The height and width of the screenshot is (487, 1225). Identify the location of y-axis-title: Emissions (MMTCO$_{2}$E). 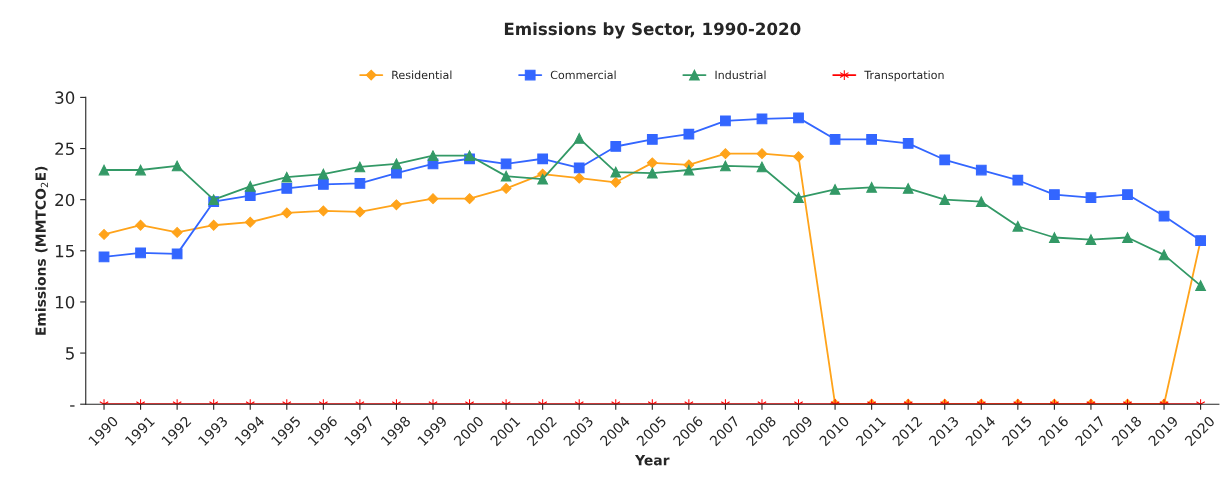
(41, 250).